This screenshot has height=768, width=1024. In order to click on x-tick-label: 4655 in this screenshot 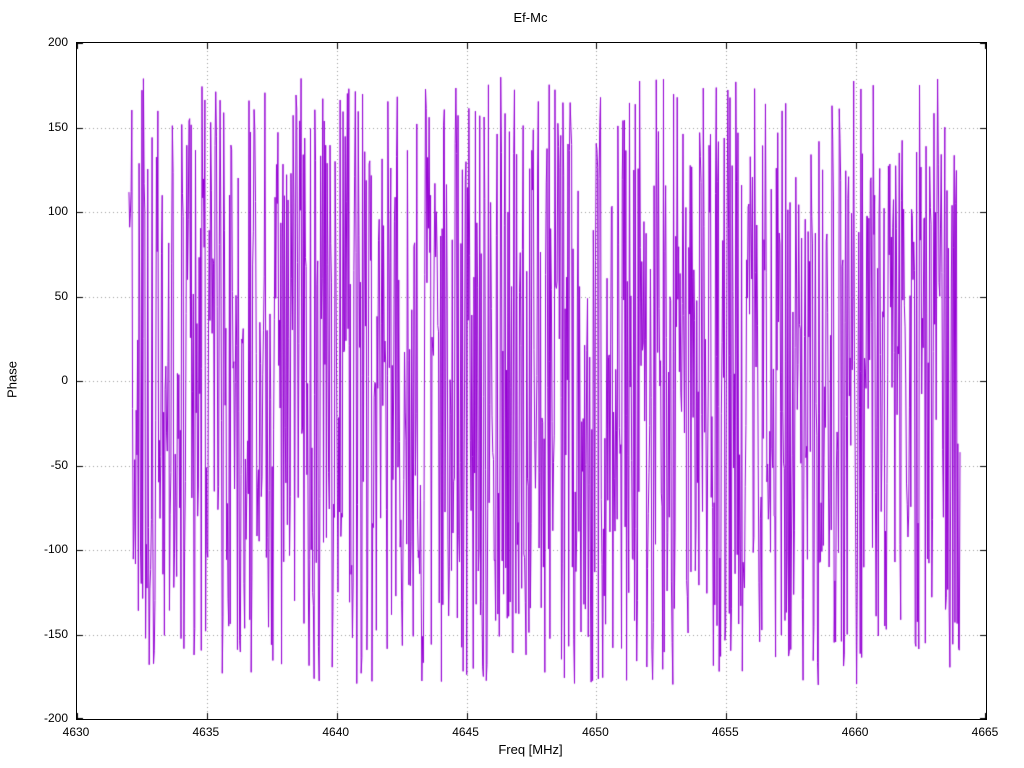, I will do `click(725, 732)`.